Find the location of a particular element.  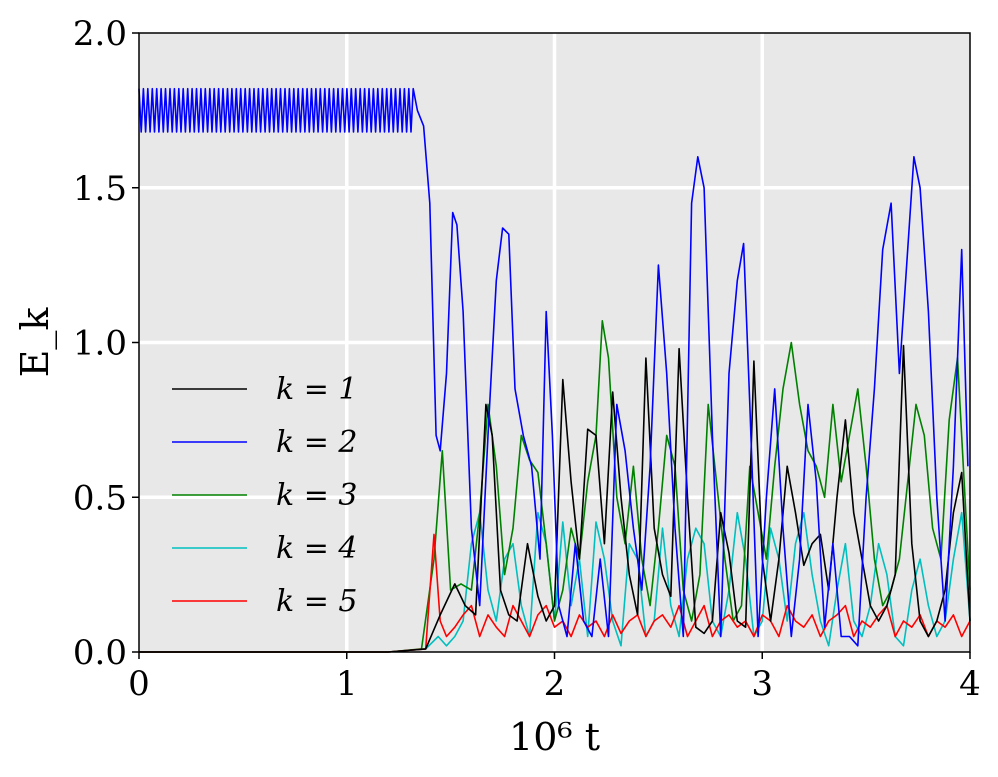

legend-label: k = 4 is located at coordinates (316, 548).